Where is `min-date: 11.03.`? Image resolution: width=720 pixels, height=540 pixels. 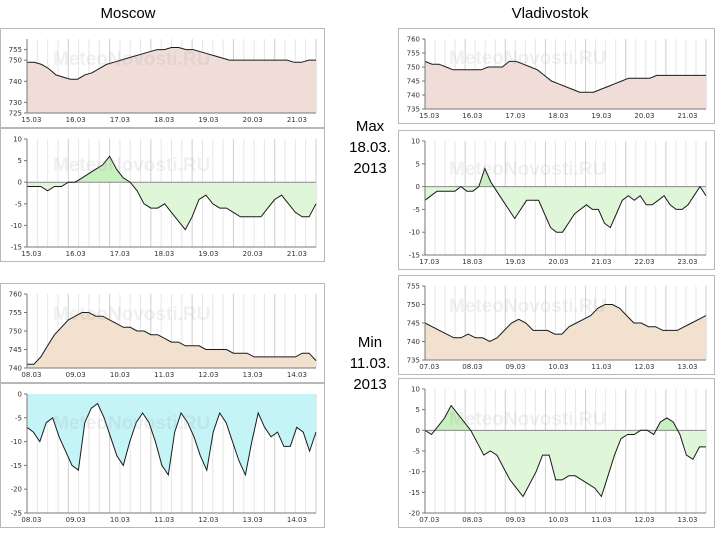
min-date: 11.03. is located at coordinates (370, 363).